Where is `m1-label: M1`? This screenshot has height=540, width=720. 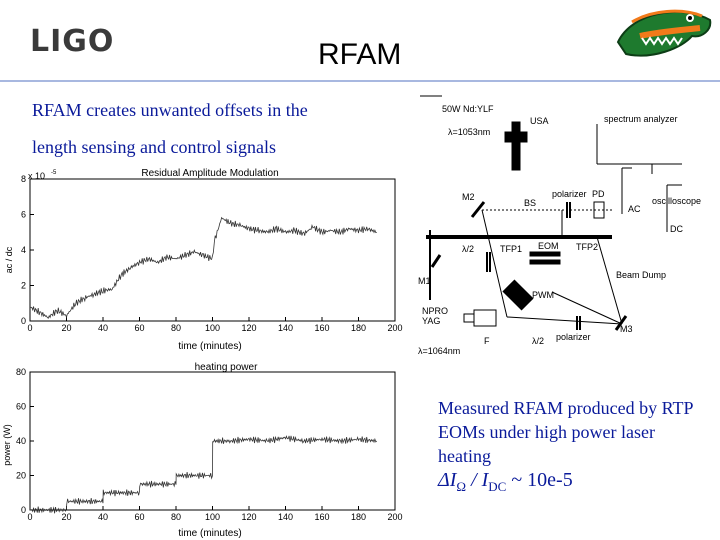 m1-label: M1 is located at coordinates (424, 281).